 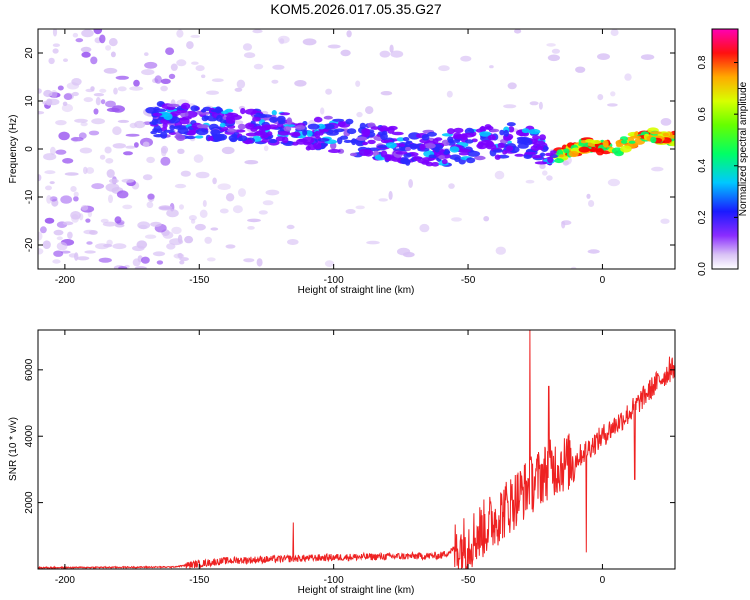 What do you see at coordinates (468, 580) in the screenshot?
I see `x-tick-label: -50` at bounding box center [468, 580].